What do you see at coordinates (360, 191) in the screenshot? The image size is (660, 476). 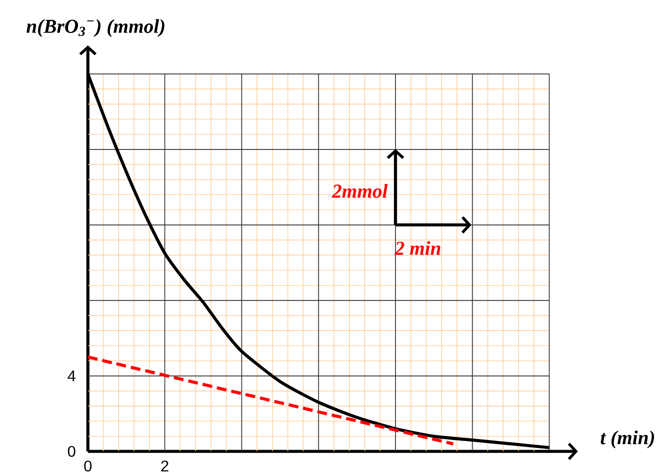 I see `annotation: 2mmol` at bounding box center [360, 191].